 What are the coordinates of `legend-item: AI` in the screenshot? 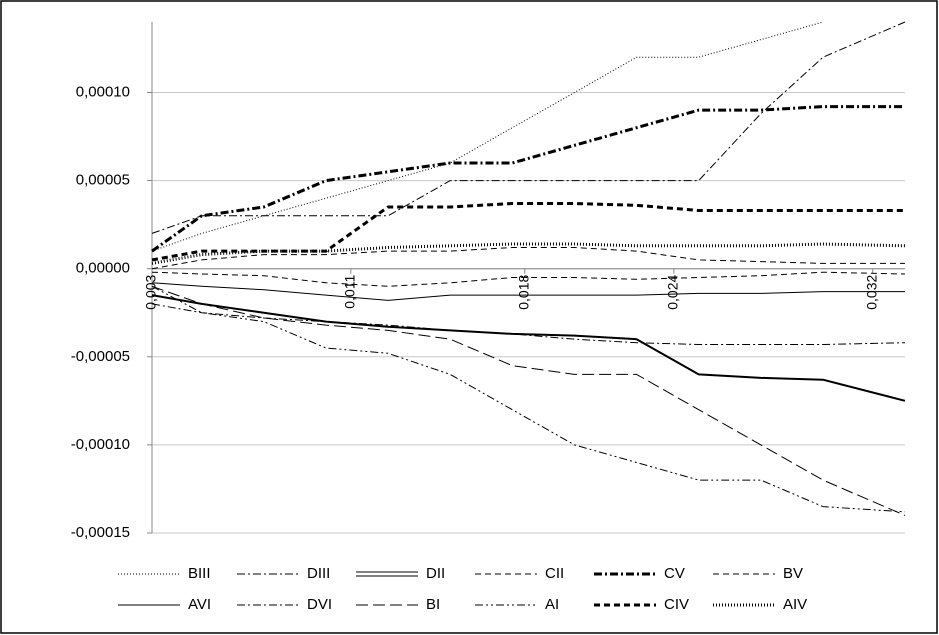 It's located at (517, 604).